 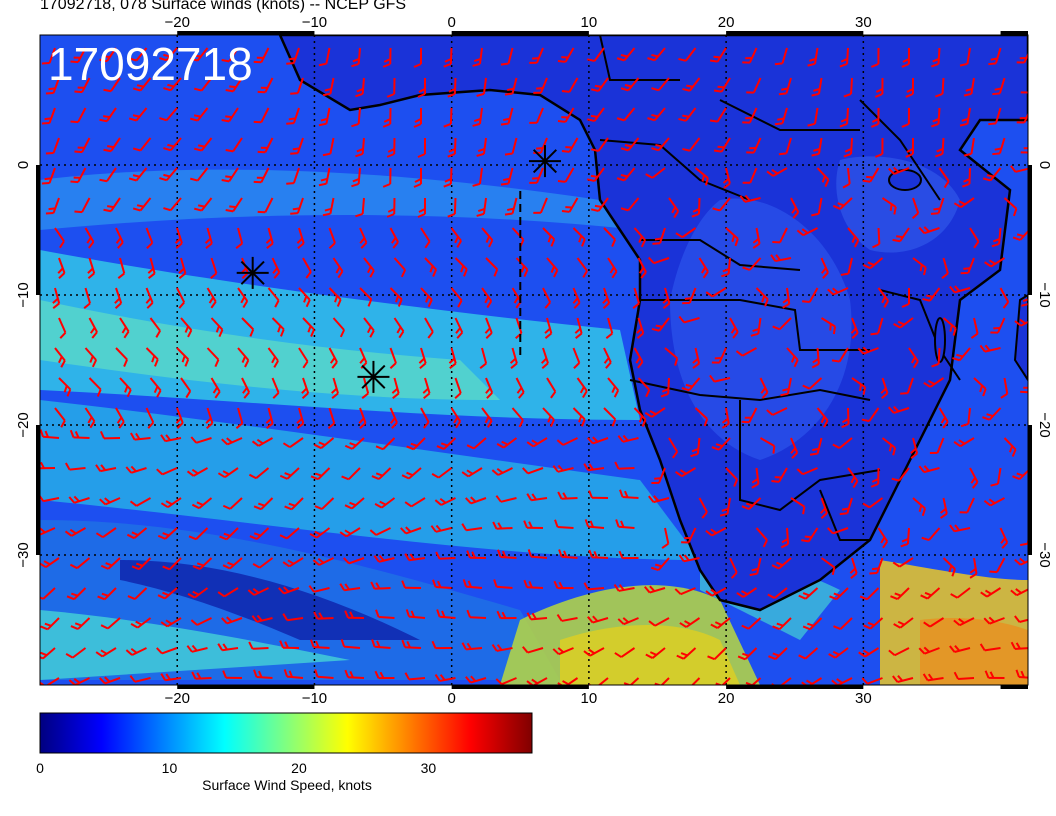 I want to click on border-bar, so click(x=246, y=33).